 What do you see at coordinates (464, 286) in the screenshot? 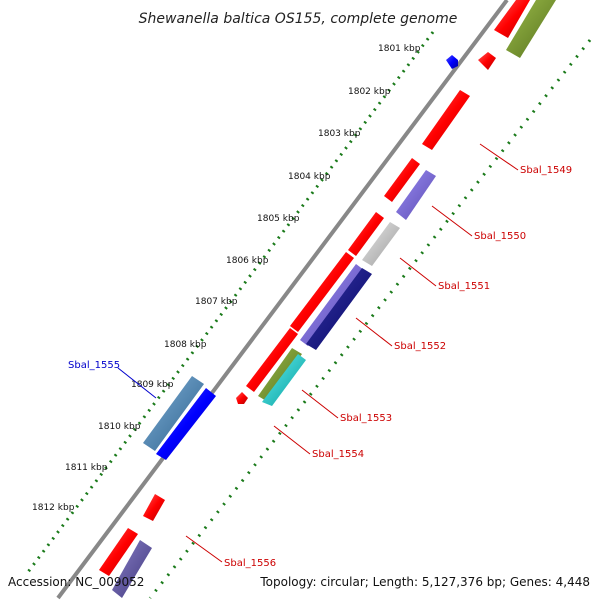
I see `gene-label-Sbal_1551: Sbal_1551` at bounding box center [464, 286].